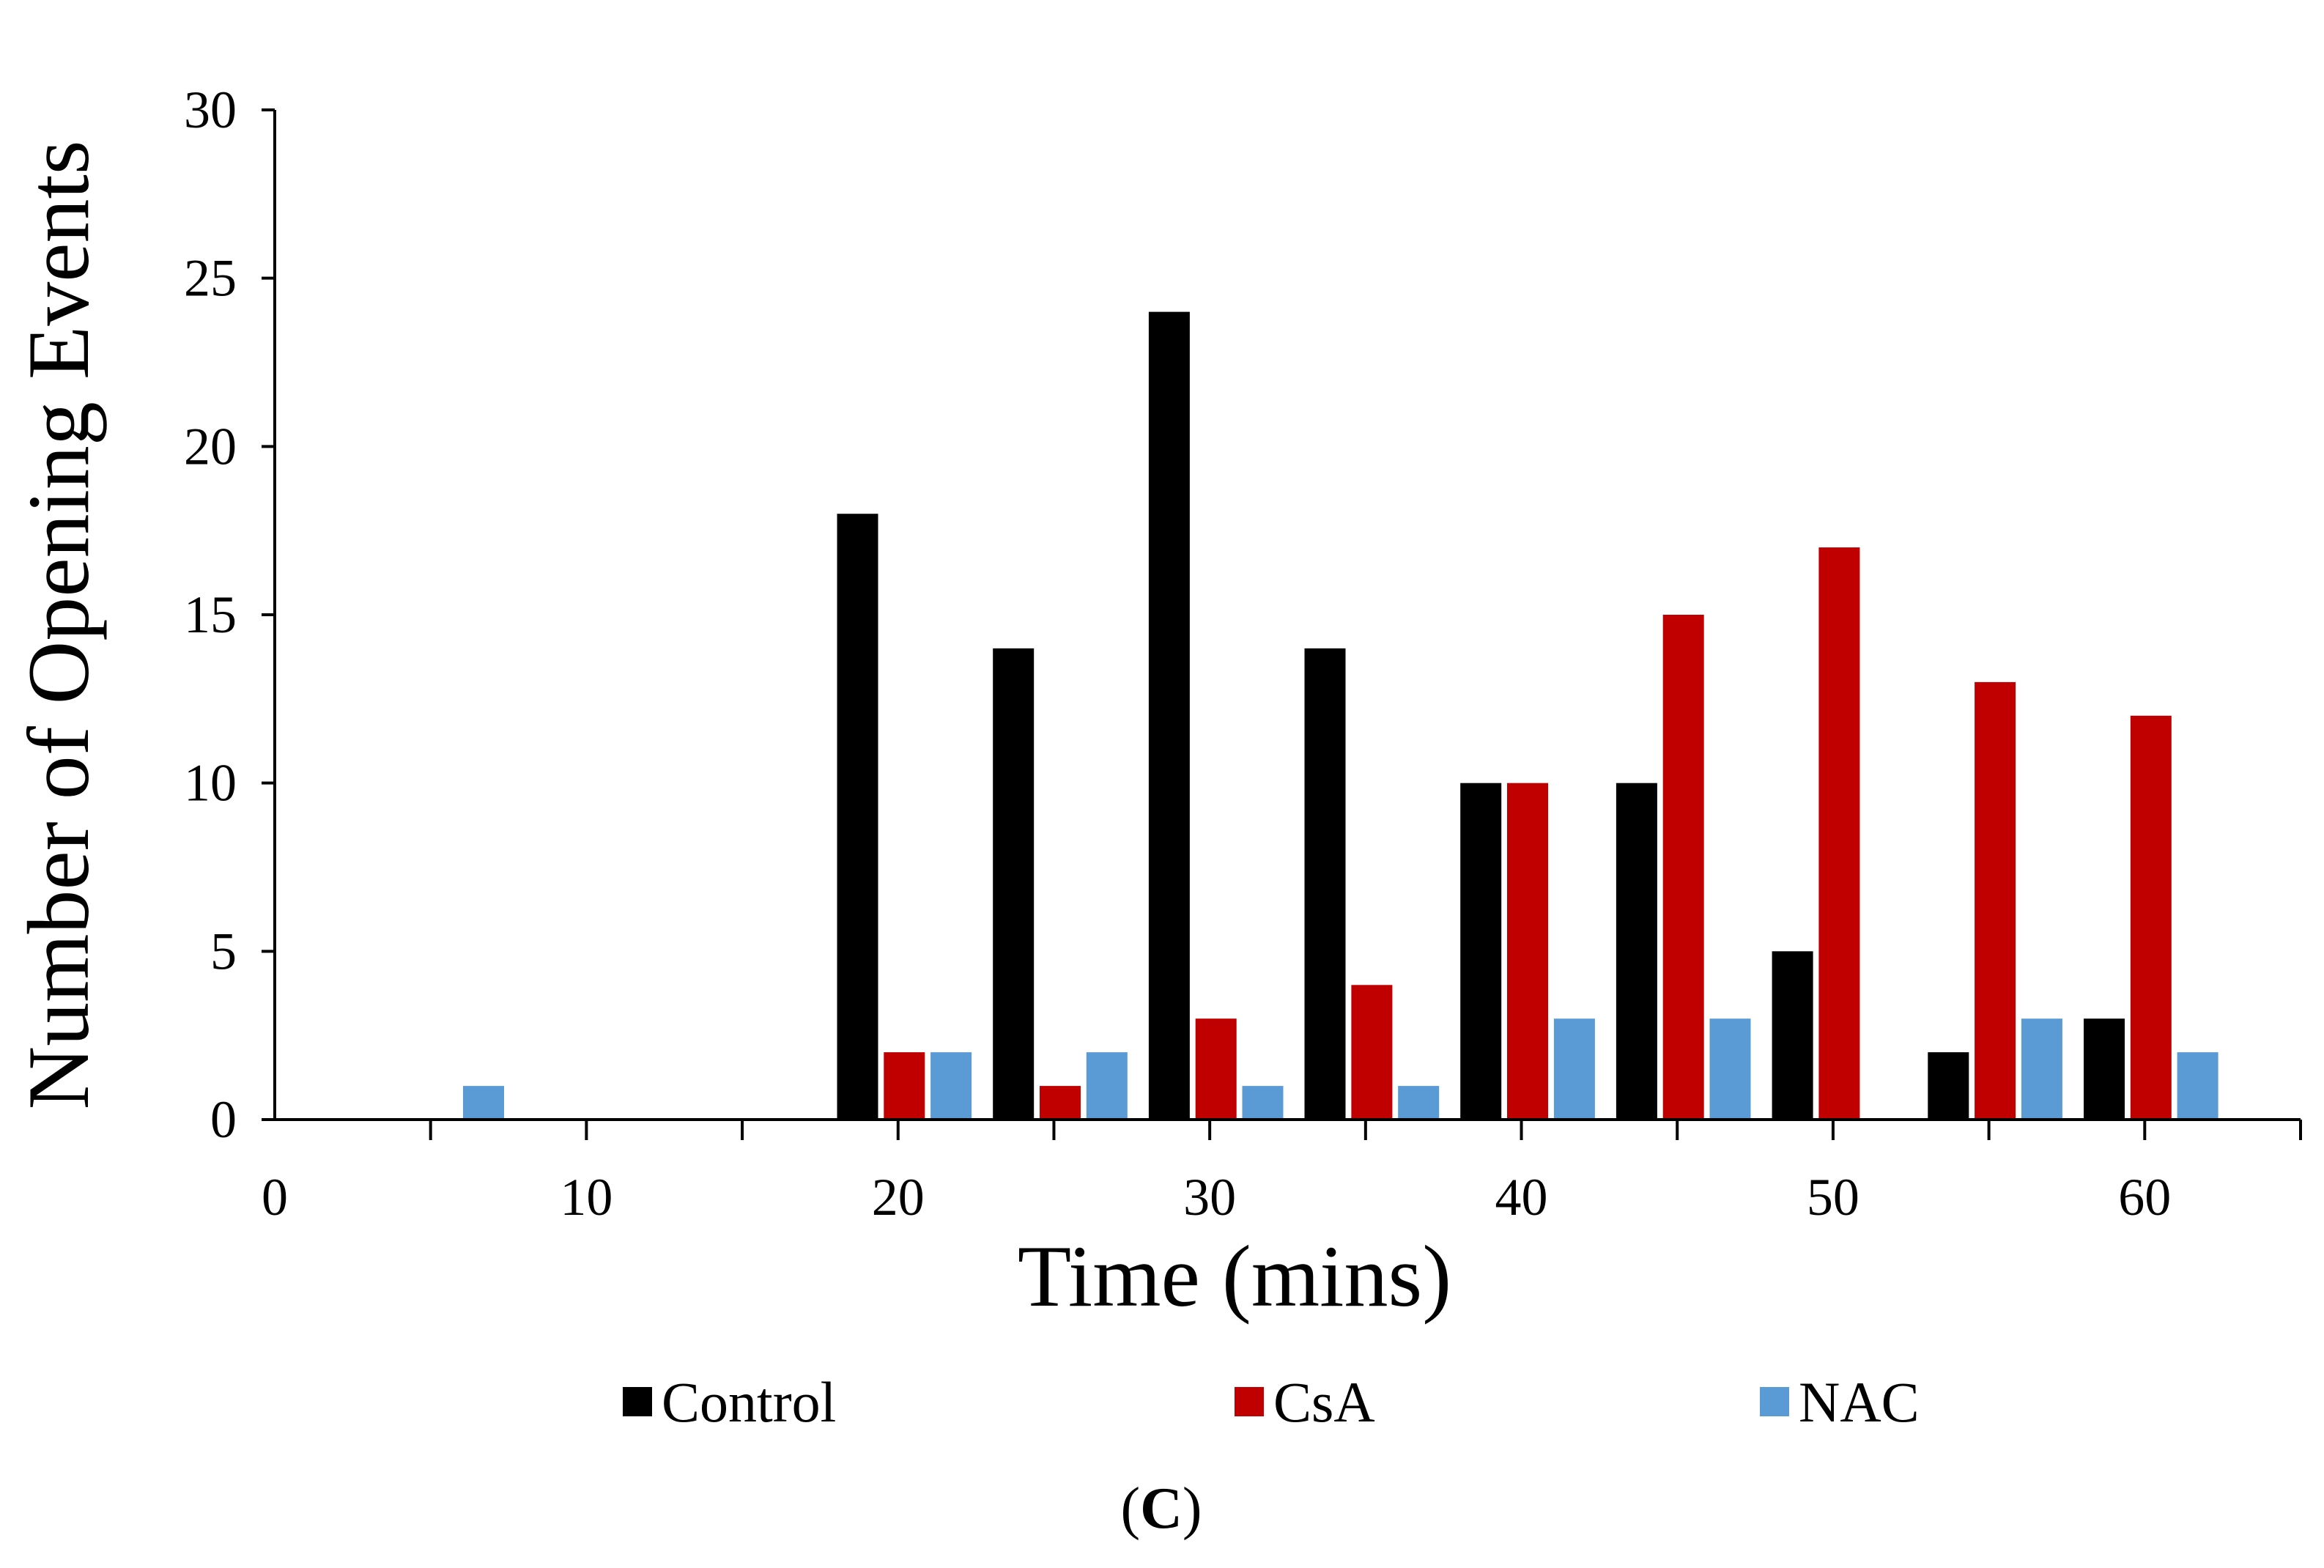 This screenshot has height=1568, width=2324. What do you see at coordinates (210, 614) in the screenshot?
I see `y-tick-label-15: 15` at bounding box center [210, 614].